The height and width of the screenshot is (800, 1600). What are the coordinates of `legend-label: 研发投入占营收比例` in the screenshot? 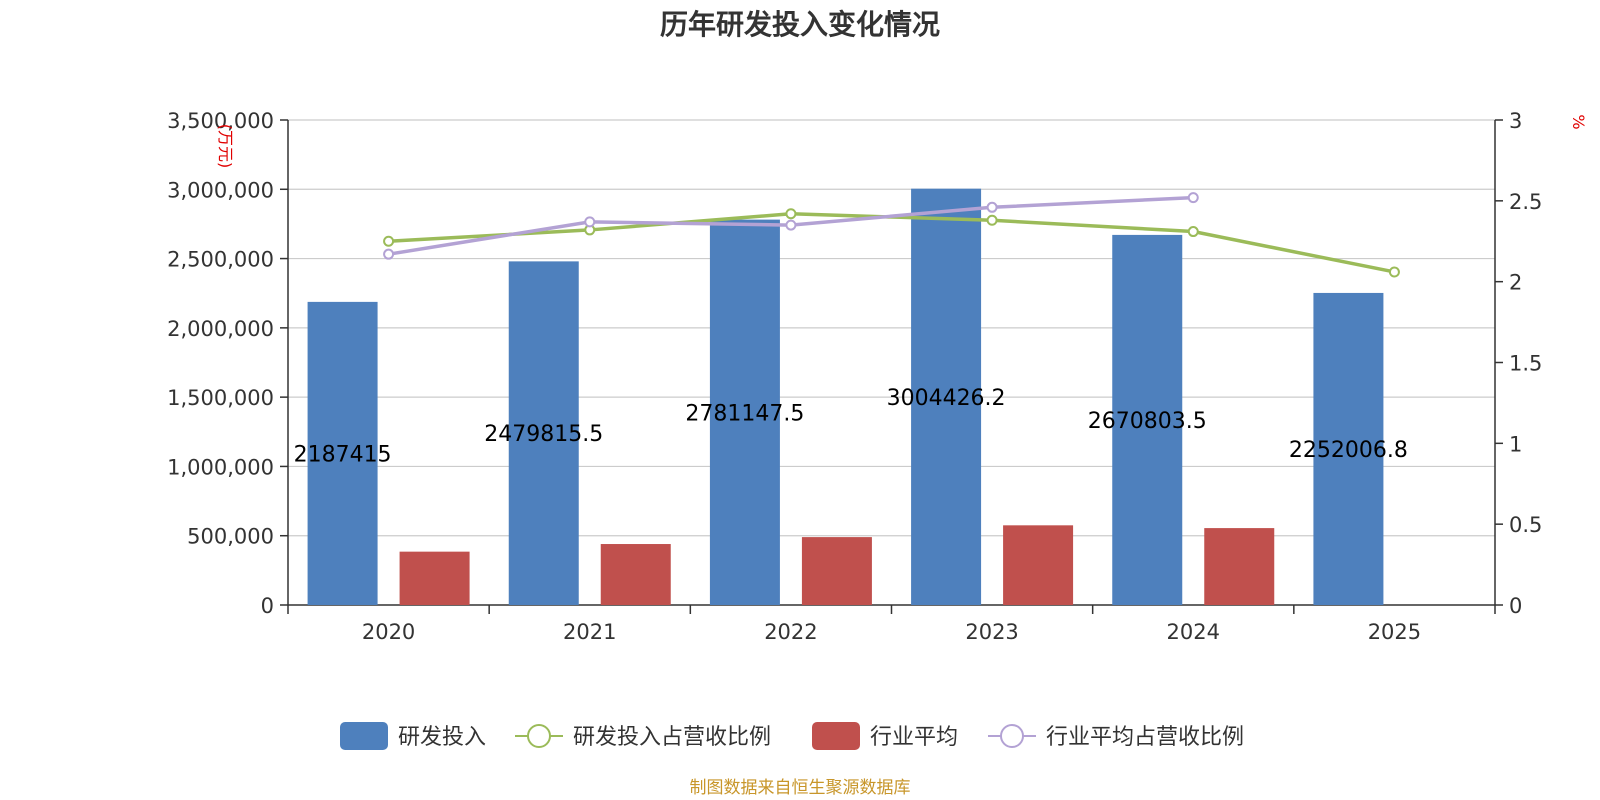 It's located at (672, 737).